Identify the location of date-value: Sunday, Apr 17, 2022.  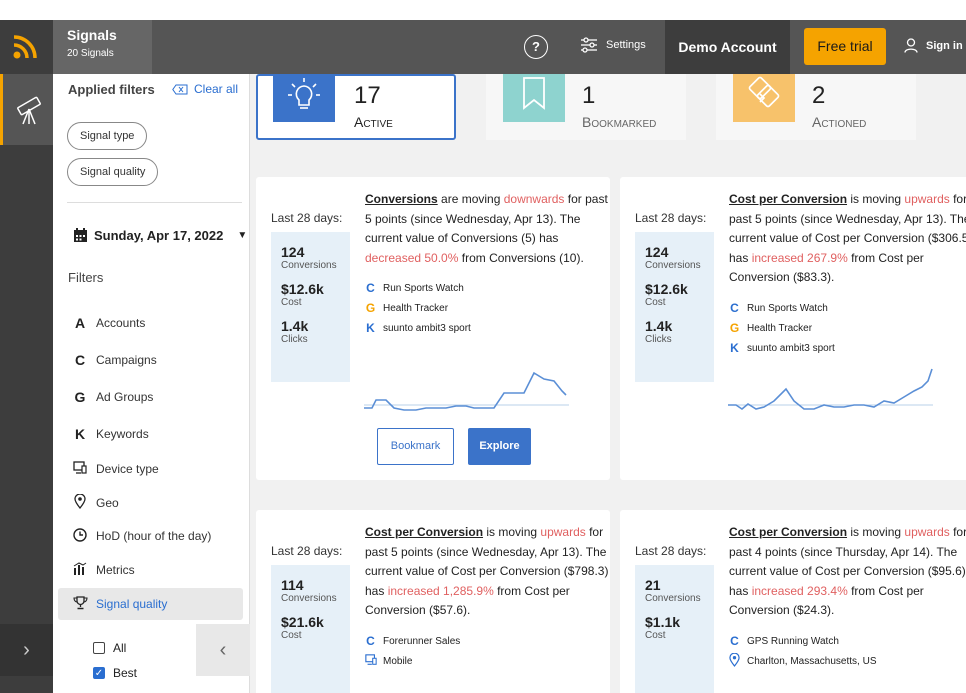
(159, 235).